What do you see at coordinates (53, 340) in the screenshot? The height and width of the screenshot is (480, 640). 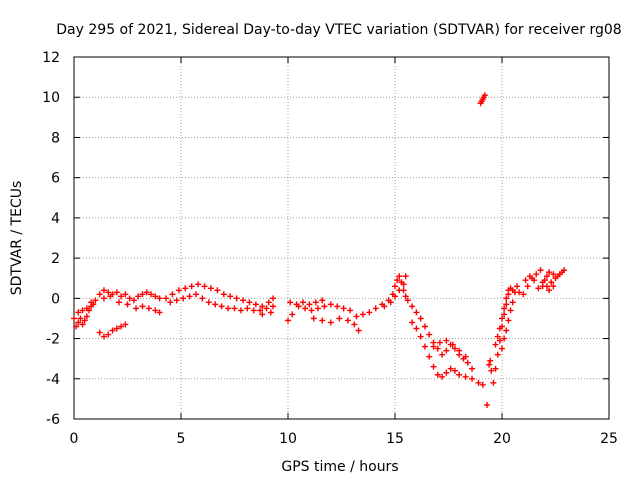 I see `y-tick-label: -2` at bounding box center [53, 340].